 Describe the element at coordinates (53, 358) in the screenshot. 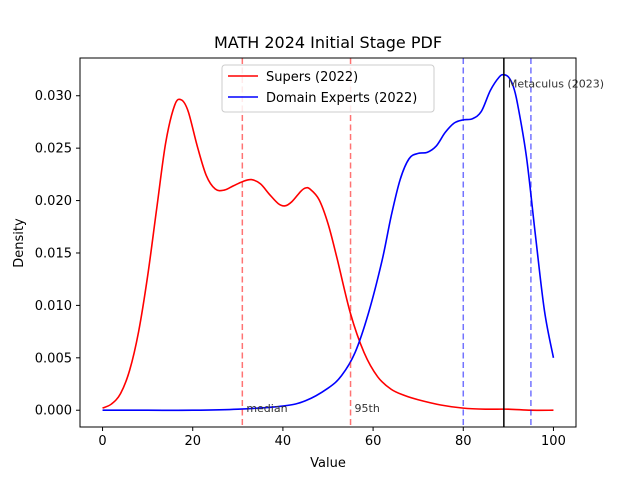

I see `y-tick-label: 0.005` at that location.